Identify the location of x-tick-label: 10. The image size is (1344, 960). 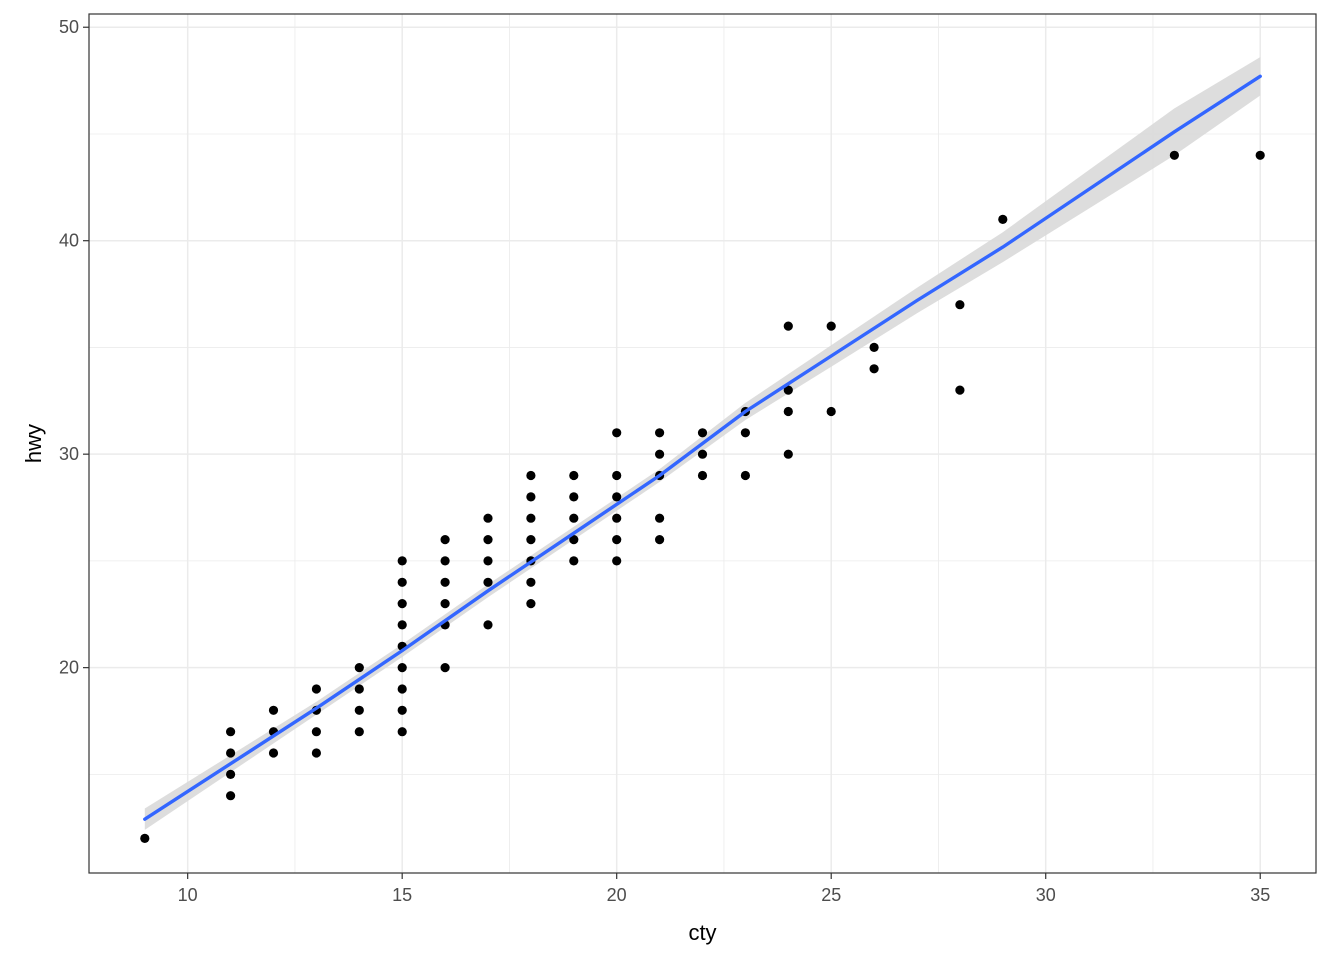
(188, 895).